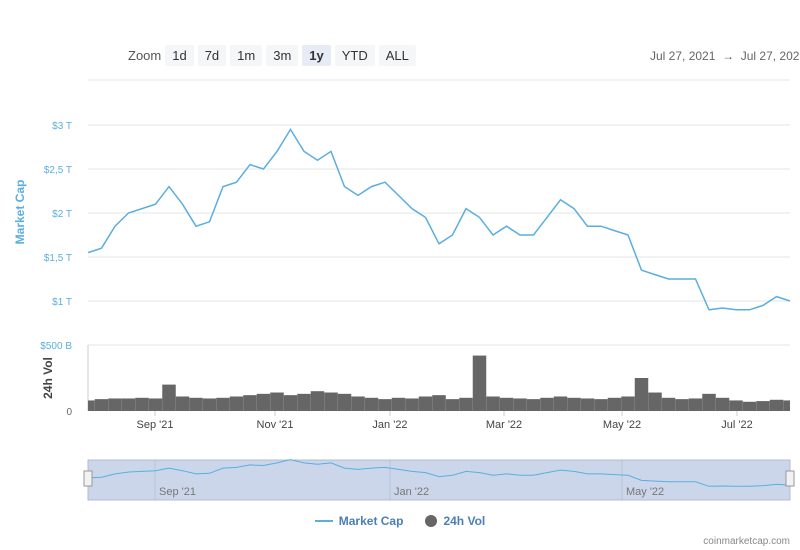 This screenshot has height=550, width=800. Describe the element at coordinates (504, 425) in the screenshot. I see `x-tick-label: Mar '22` at that location.